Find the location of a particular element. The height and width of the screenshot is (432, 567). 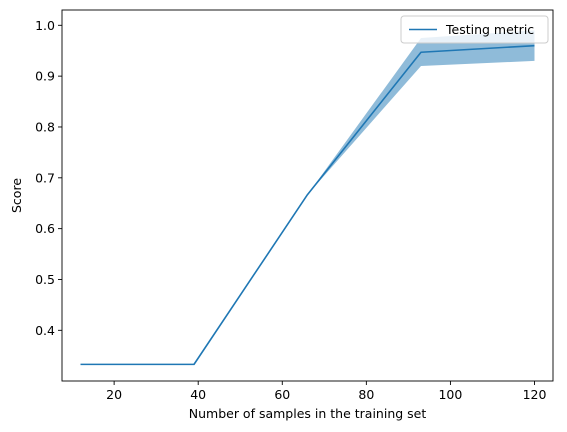

x-tick-label: 80 is located at coordinates (366, 394).